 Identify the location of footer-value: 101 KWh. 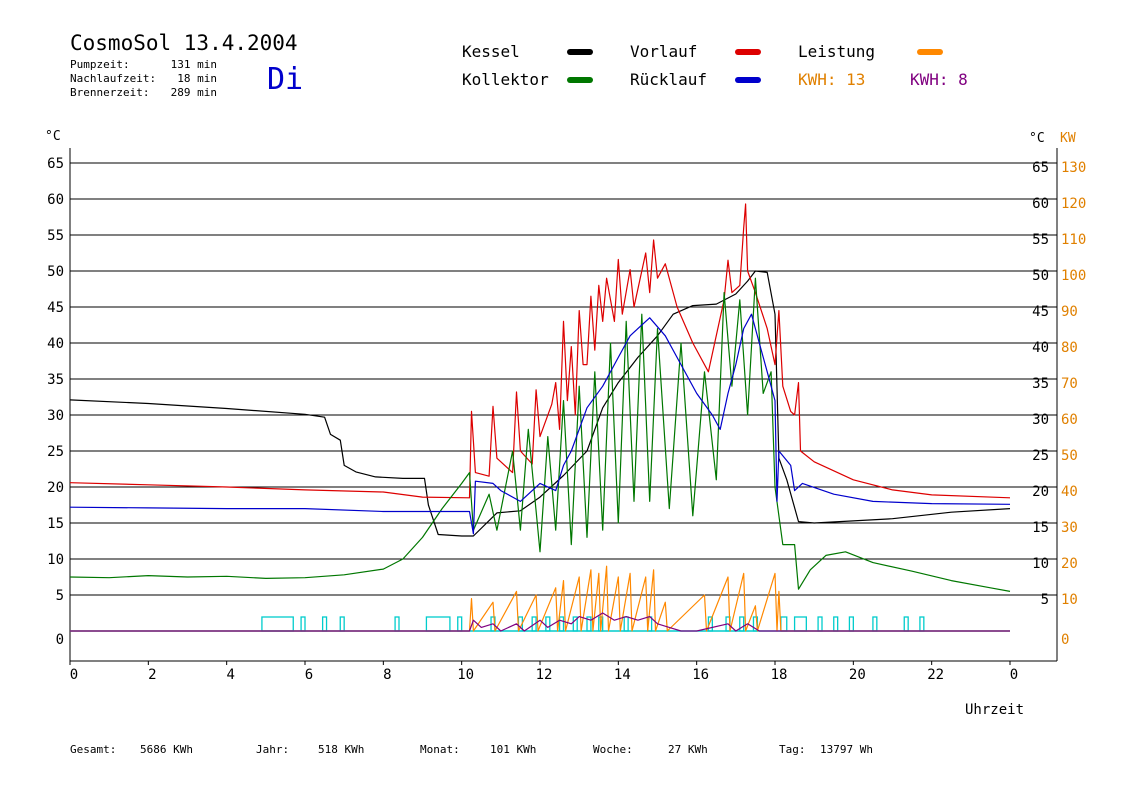
(513, 749).